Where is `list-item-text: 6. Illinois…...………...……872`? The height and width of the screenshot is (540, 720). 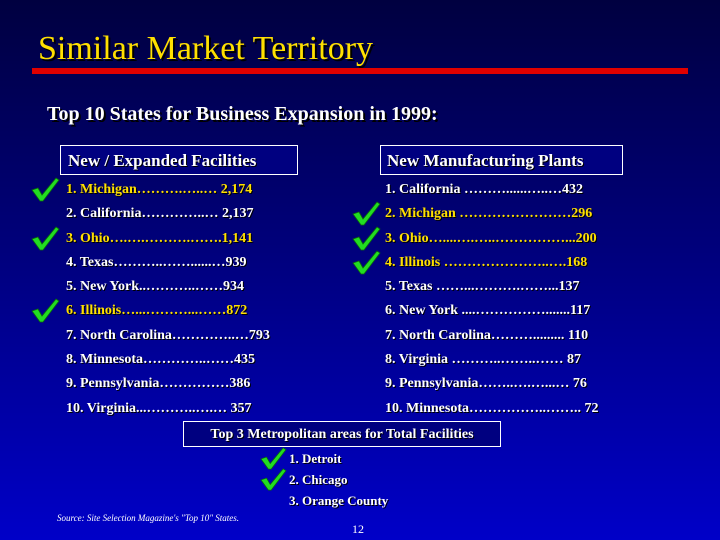 list-item-text: 6. Illinois…...………...……872 is located at coordinates (157, 311).